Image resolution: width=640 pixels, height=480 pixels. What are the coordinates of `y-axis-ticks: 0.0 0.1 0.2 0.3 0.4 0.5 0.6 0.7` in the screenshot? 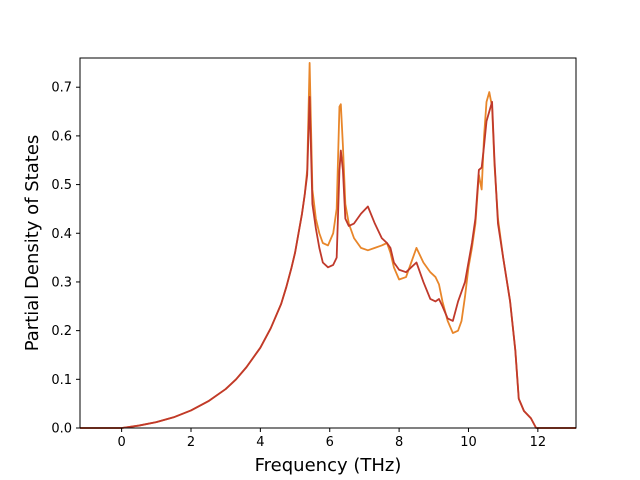 It's located at (65, 259).